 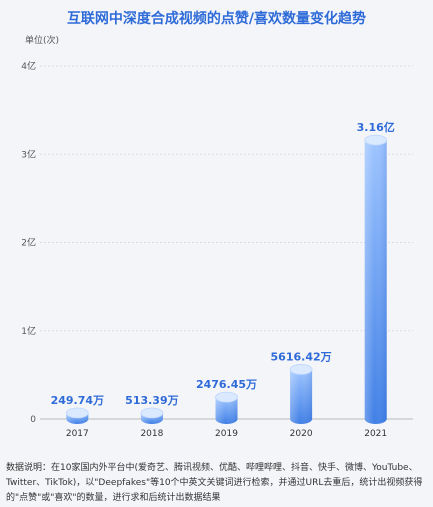 What do you see at coordinates (301, 356) in the screenshot?
I see `data-label: 5616.42万` at bounding box center [301, 356].